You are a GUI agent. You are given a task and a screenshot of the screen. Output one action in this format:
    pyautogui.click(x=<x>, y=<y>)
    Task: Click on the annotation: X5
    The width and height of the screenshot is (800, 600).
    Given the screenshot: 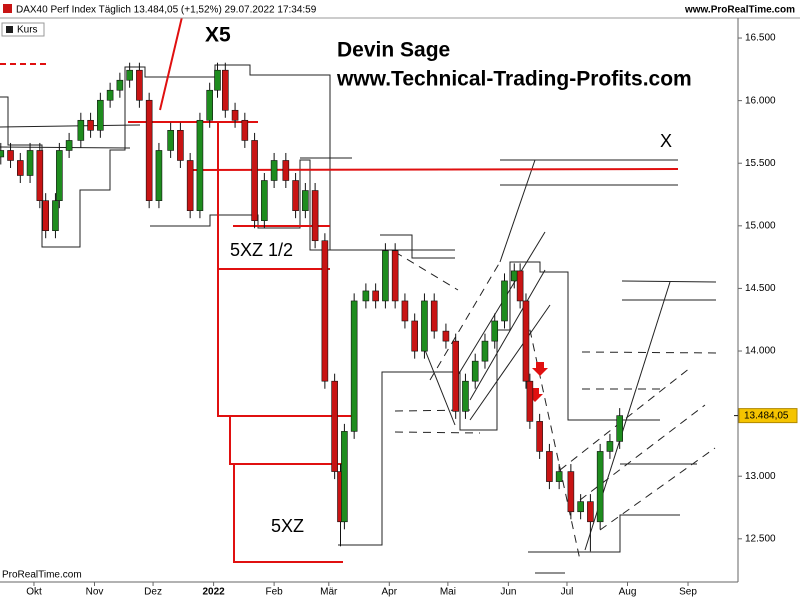 What is the action you would take?
    pyautogui.click(x=218, y=35)
    